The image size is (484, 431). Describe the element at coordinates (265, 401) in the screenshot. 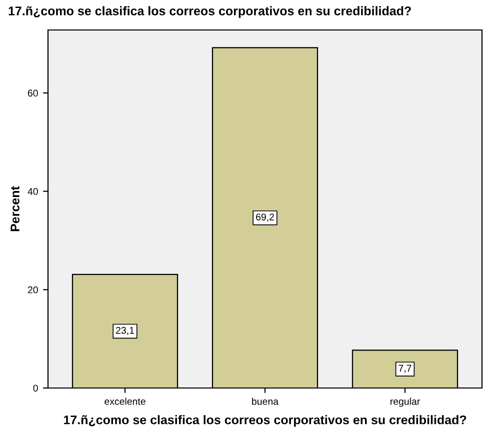

I see `x-tick-label: buena` at that location.